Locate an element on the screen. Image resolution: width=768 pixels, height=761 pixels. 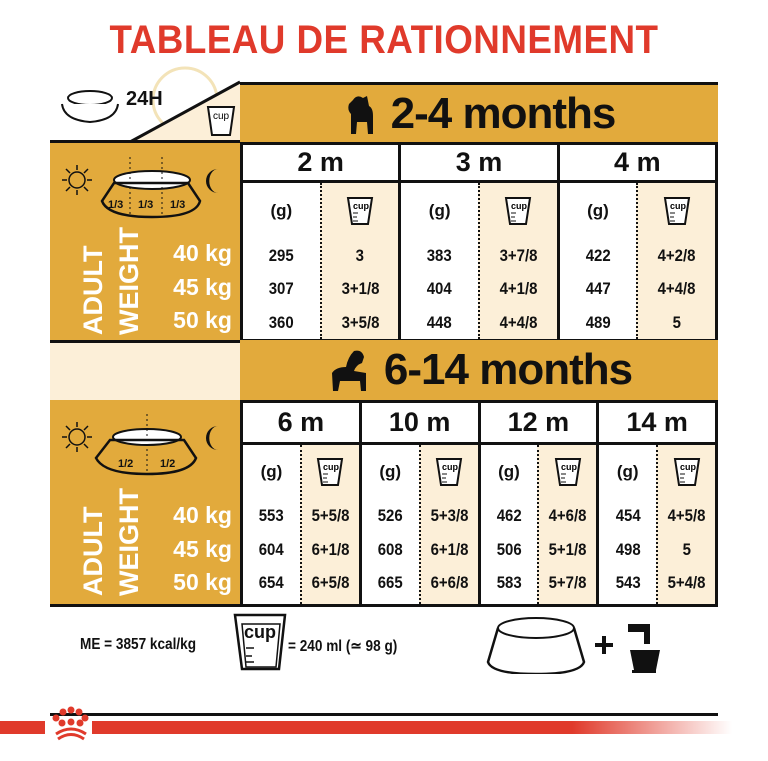
month-header: 3 m is located at coordinates (479, 162).